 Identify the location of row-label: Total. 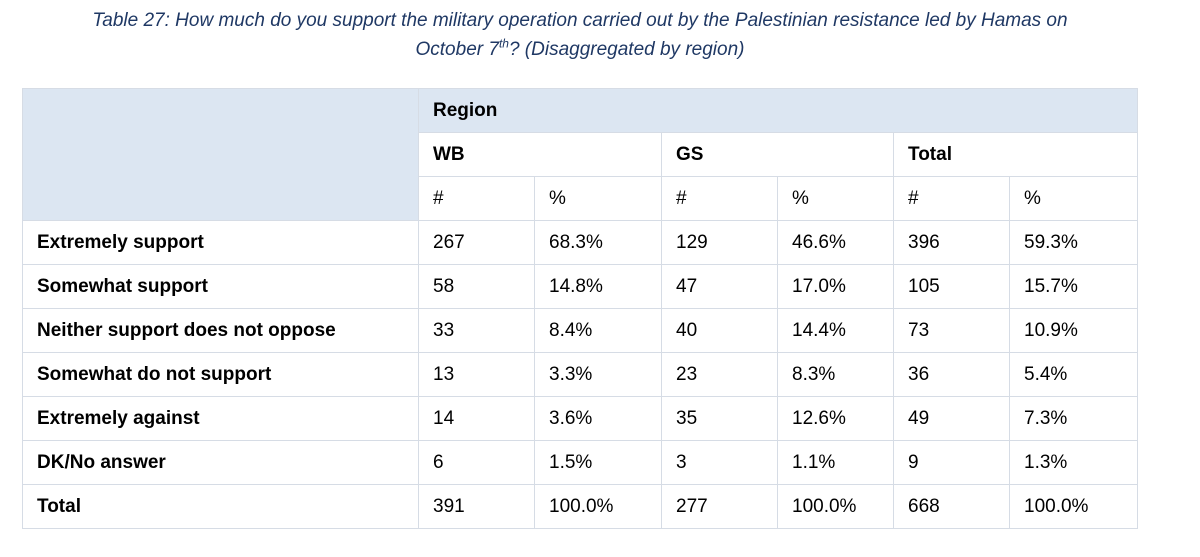
(220, 506).